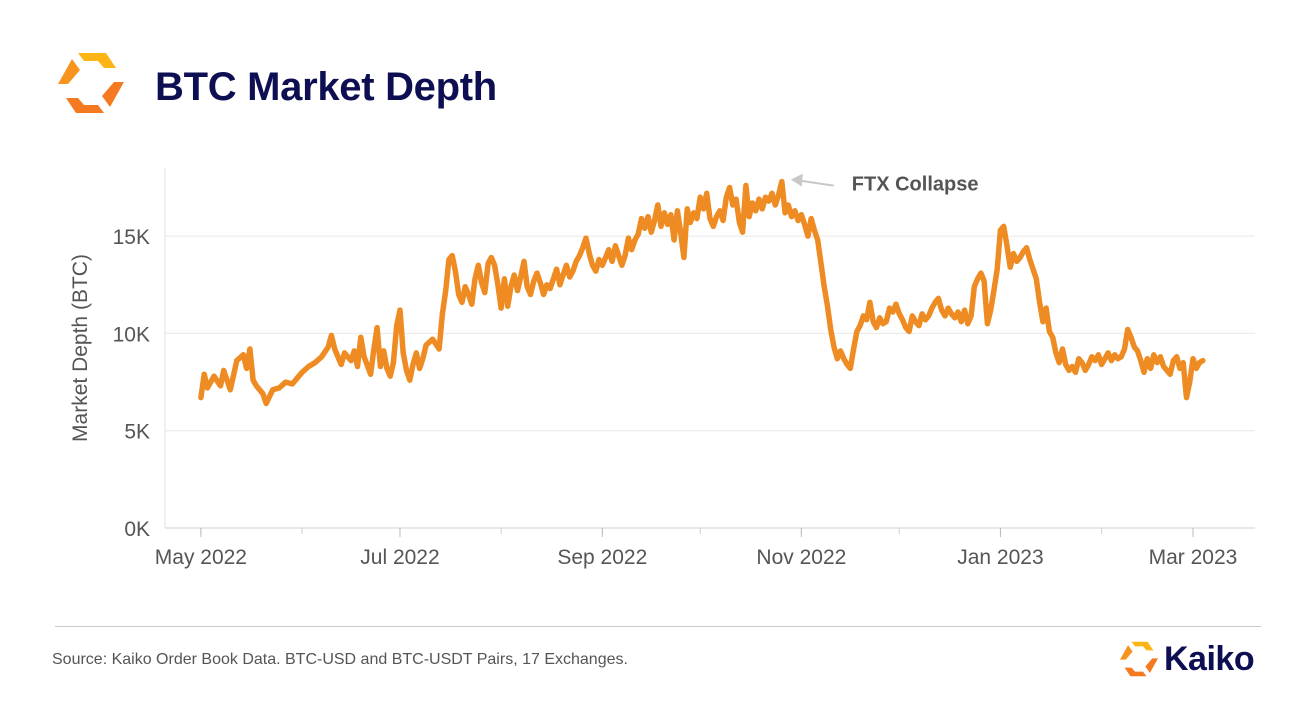  What do you see at coordinates (137, 529) in the screenshot?
I see `y-tick-label: 0K` at bounding box center [137, 529].